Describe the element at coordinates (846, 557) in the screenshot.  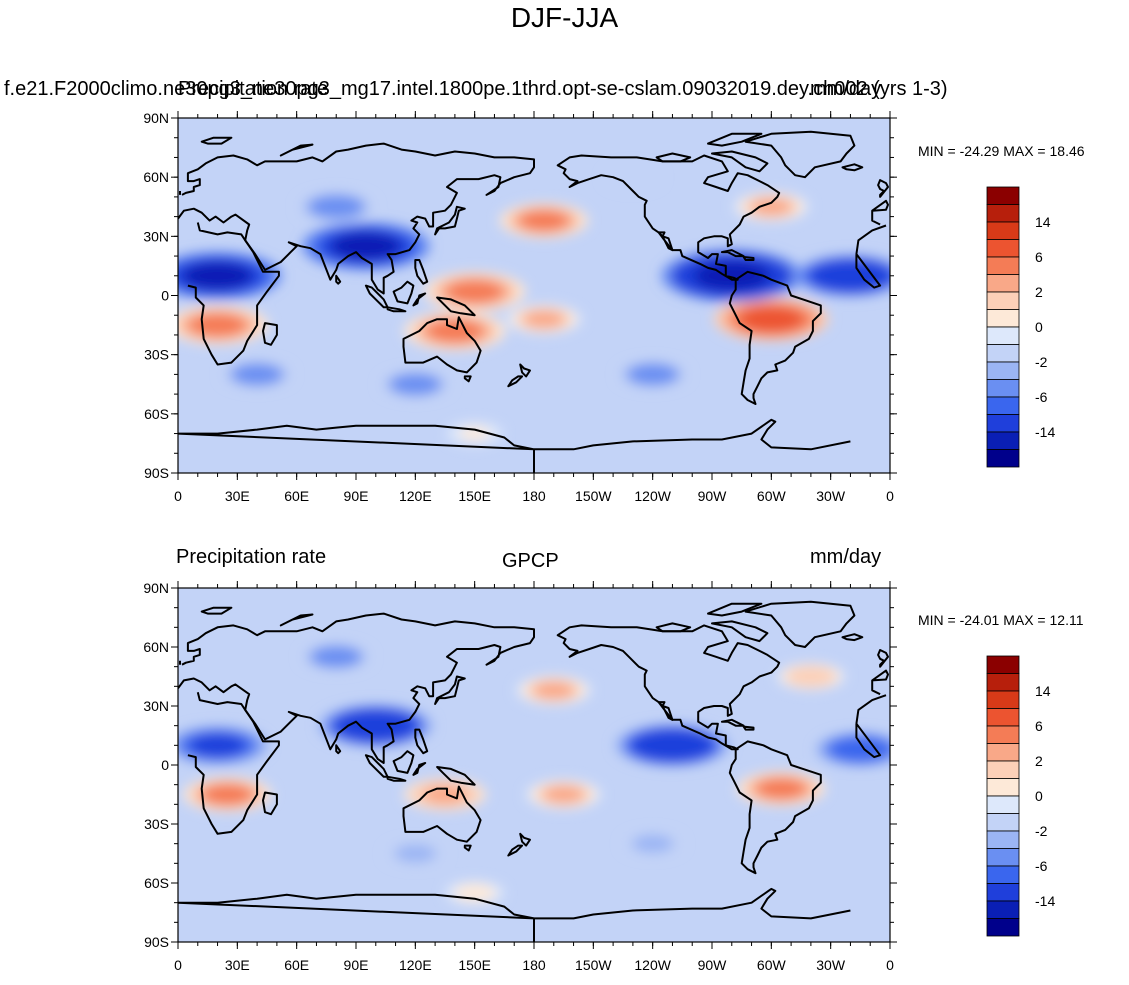
I see `panel-1-title-right: mm/day` at that location.